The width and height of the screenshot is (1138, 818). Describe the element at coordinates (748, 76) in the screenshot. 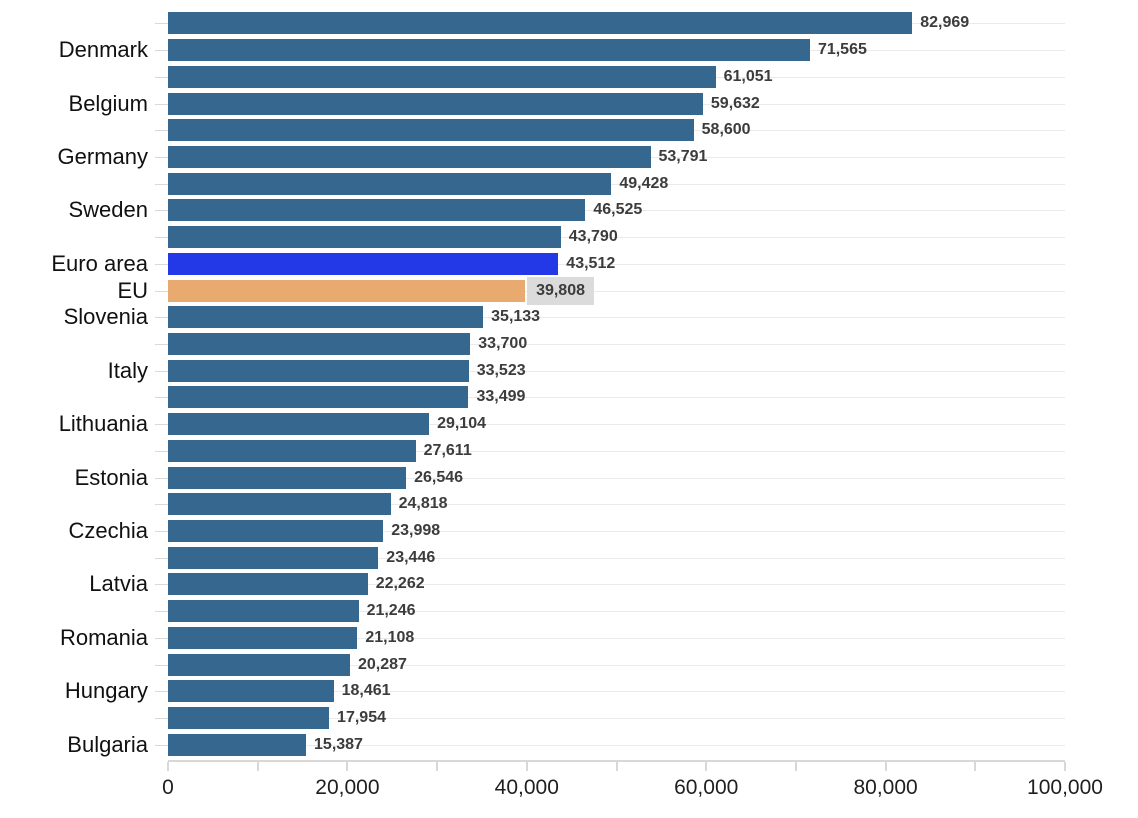

I see `value-label: 61,051` at that location.